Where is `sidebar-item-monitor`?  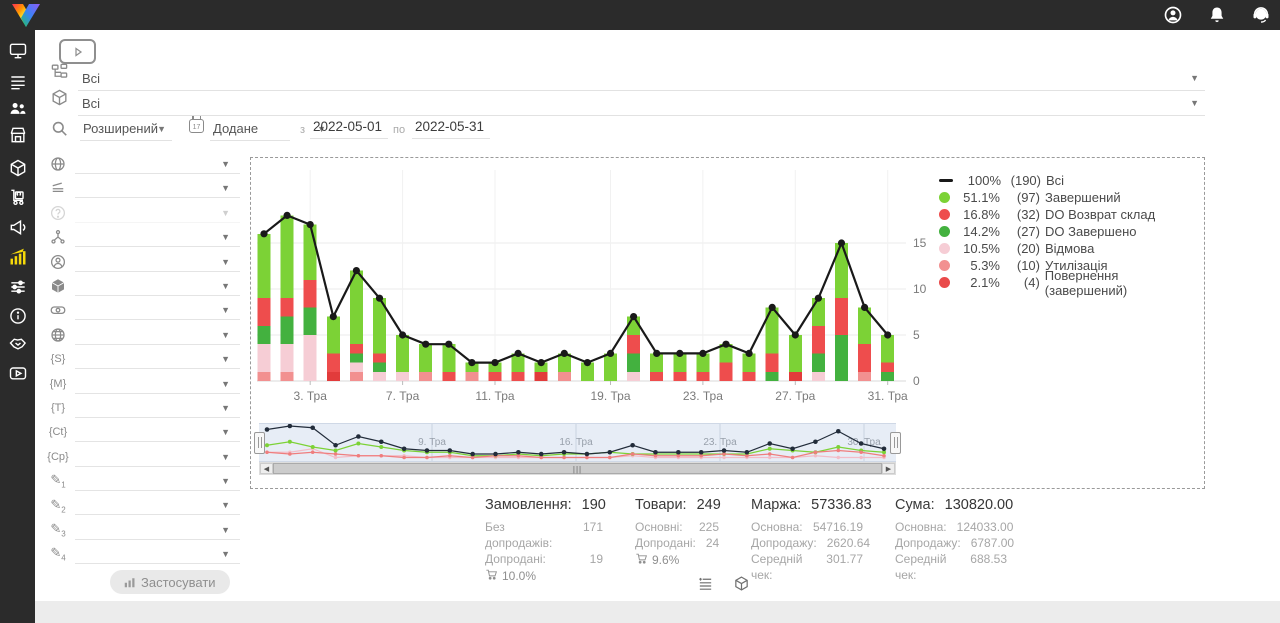
sidebar-item-monitor is located at coordinates (17, 53).